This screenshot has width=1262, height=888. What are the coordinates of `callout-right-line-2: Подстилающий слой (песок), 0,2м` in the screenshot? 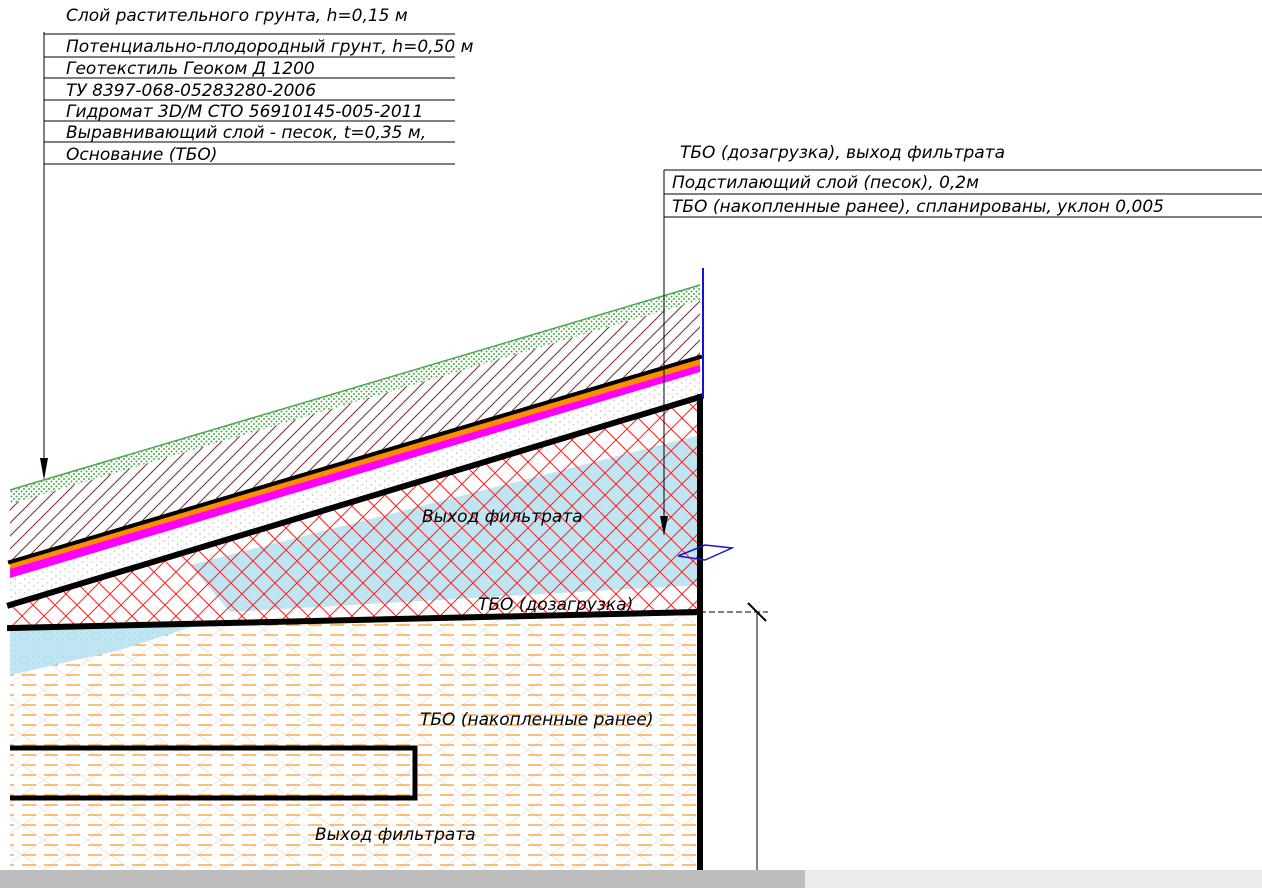 It's located at (825, 183).